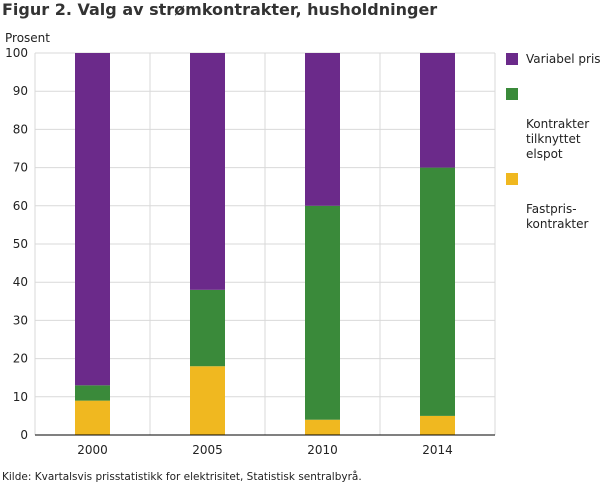 The width and height of the screenshot is (610, 488). I want to click on legend-item-variabel: Variabel pris, so click(556, 59).